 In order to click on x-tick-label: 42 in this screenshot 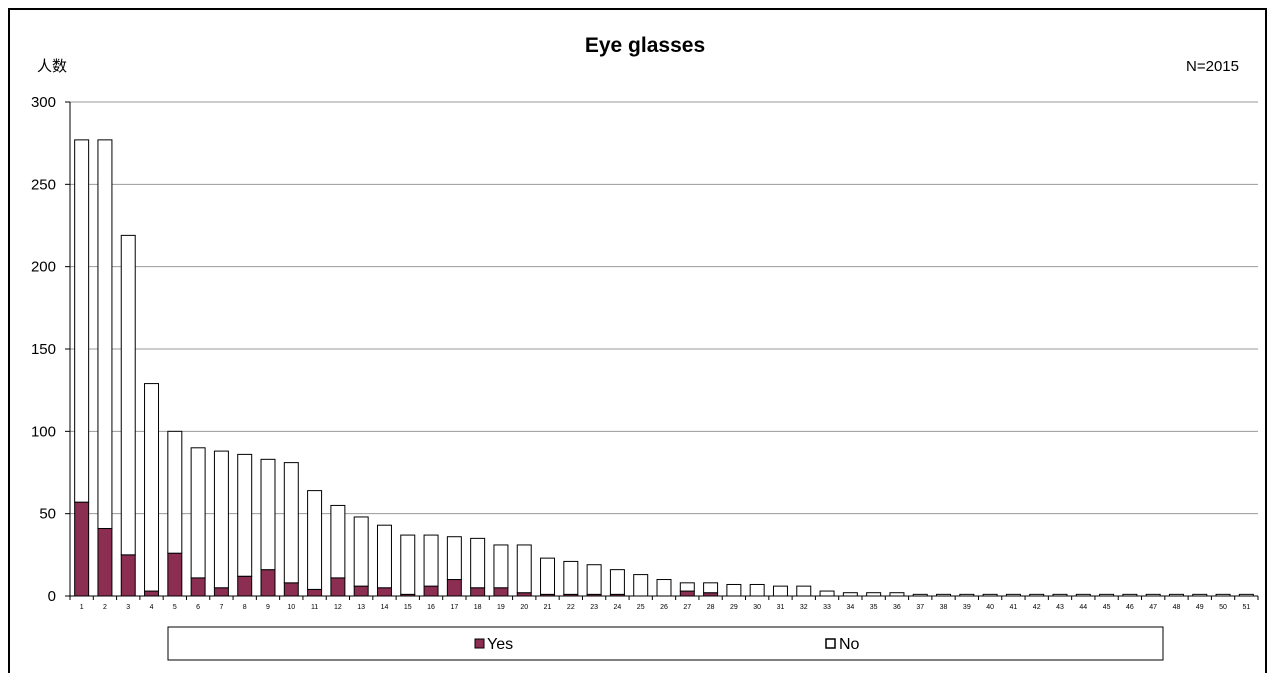, I will do `click(1037, 607)`.